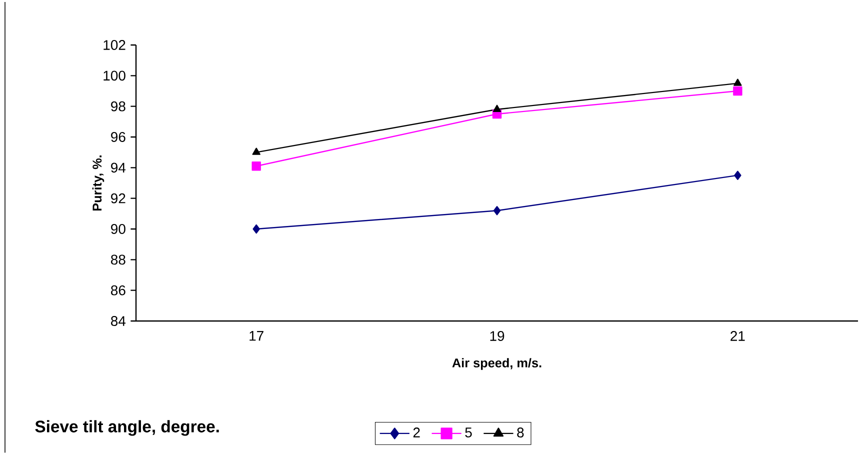 The height and width of the screenshot is (453, 863). What do you see at coordinates (118, 290) in the screenshot?
I see `y-tick-label: 86` at bounding box center [118, 290].